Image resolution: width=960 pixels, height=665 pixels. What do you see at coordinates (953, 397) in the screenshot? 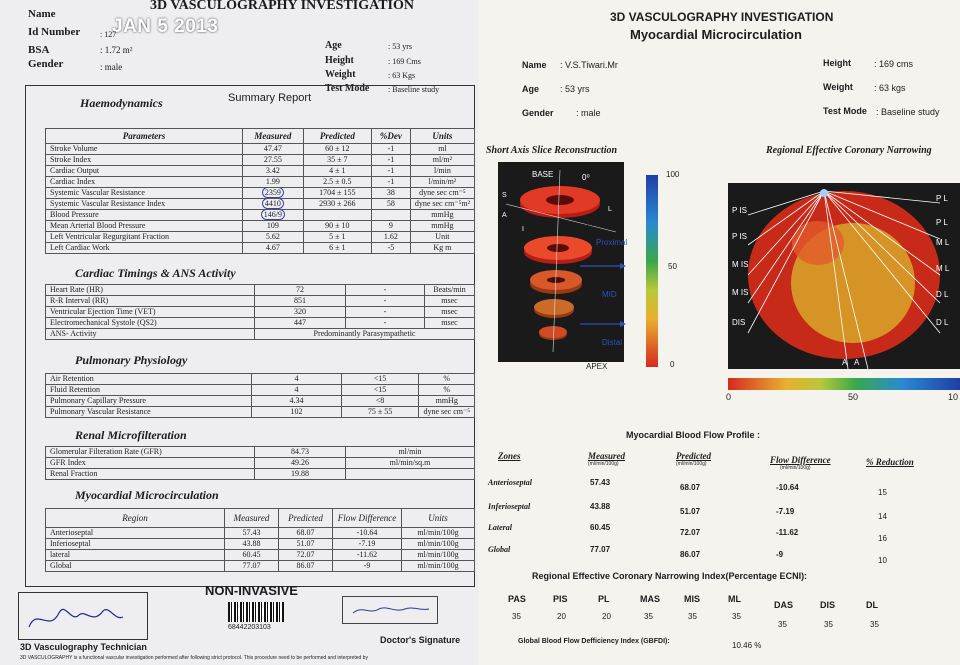
I see `scale-h-10: 10` at bounding box center [953, 397].